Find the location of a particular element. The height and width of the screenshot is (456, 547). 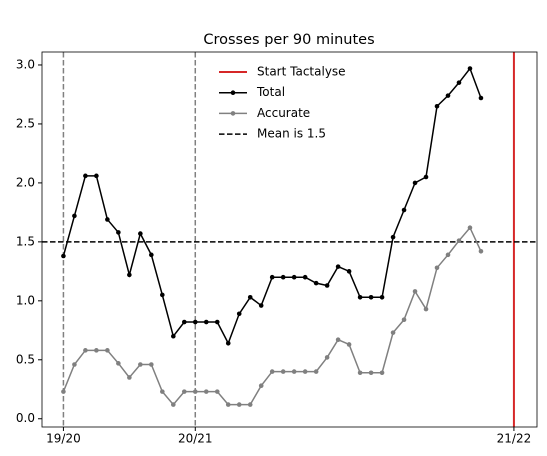

y-tick-label: 0.0 is located at coordinates (25, 418).